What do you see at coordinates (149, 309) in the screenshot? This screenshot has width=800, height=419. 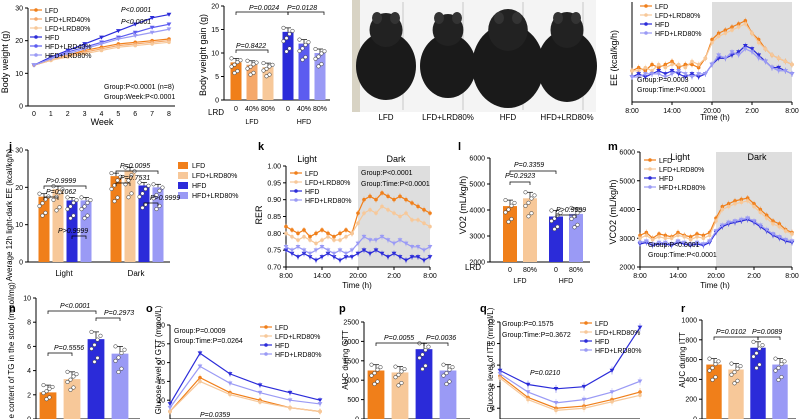 I see `panel-o-label: o` at bounding box center [149, 309].